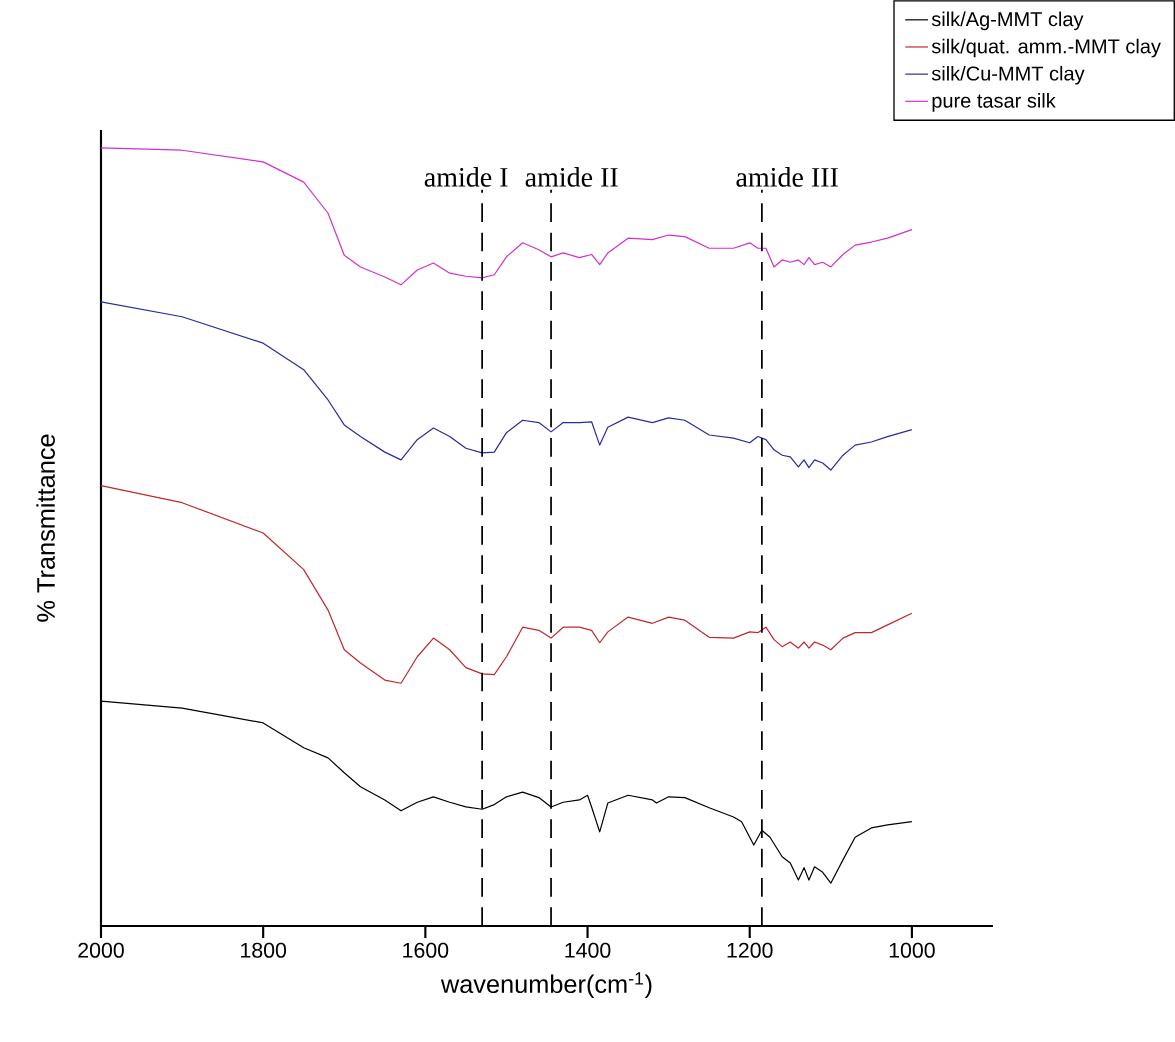 The width and height of the screenshot is (1175, 1042). Describe the element at coordinates (101, 950) in the screenshot. I see `x-tick-label: 2000` at that location.